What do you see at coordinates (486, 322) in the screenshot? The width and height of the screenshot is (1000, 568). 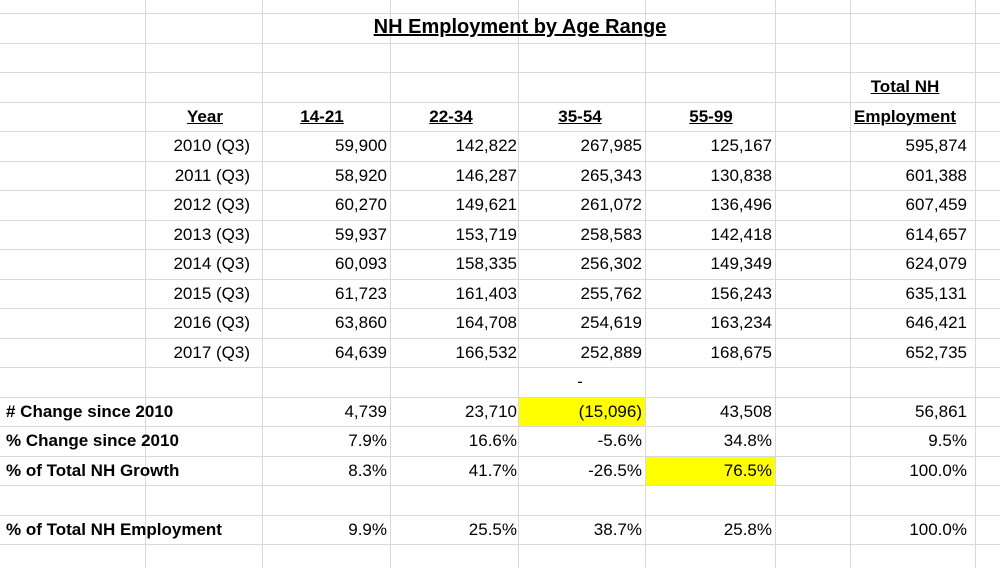 I see `value-cell: 164,708` at bounding box center [486, 322].